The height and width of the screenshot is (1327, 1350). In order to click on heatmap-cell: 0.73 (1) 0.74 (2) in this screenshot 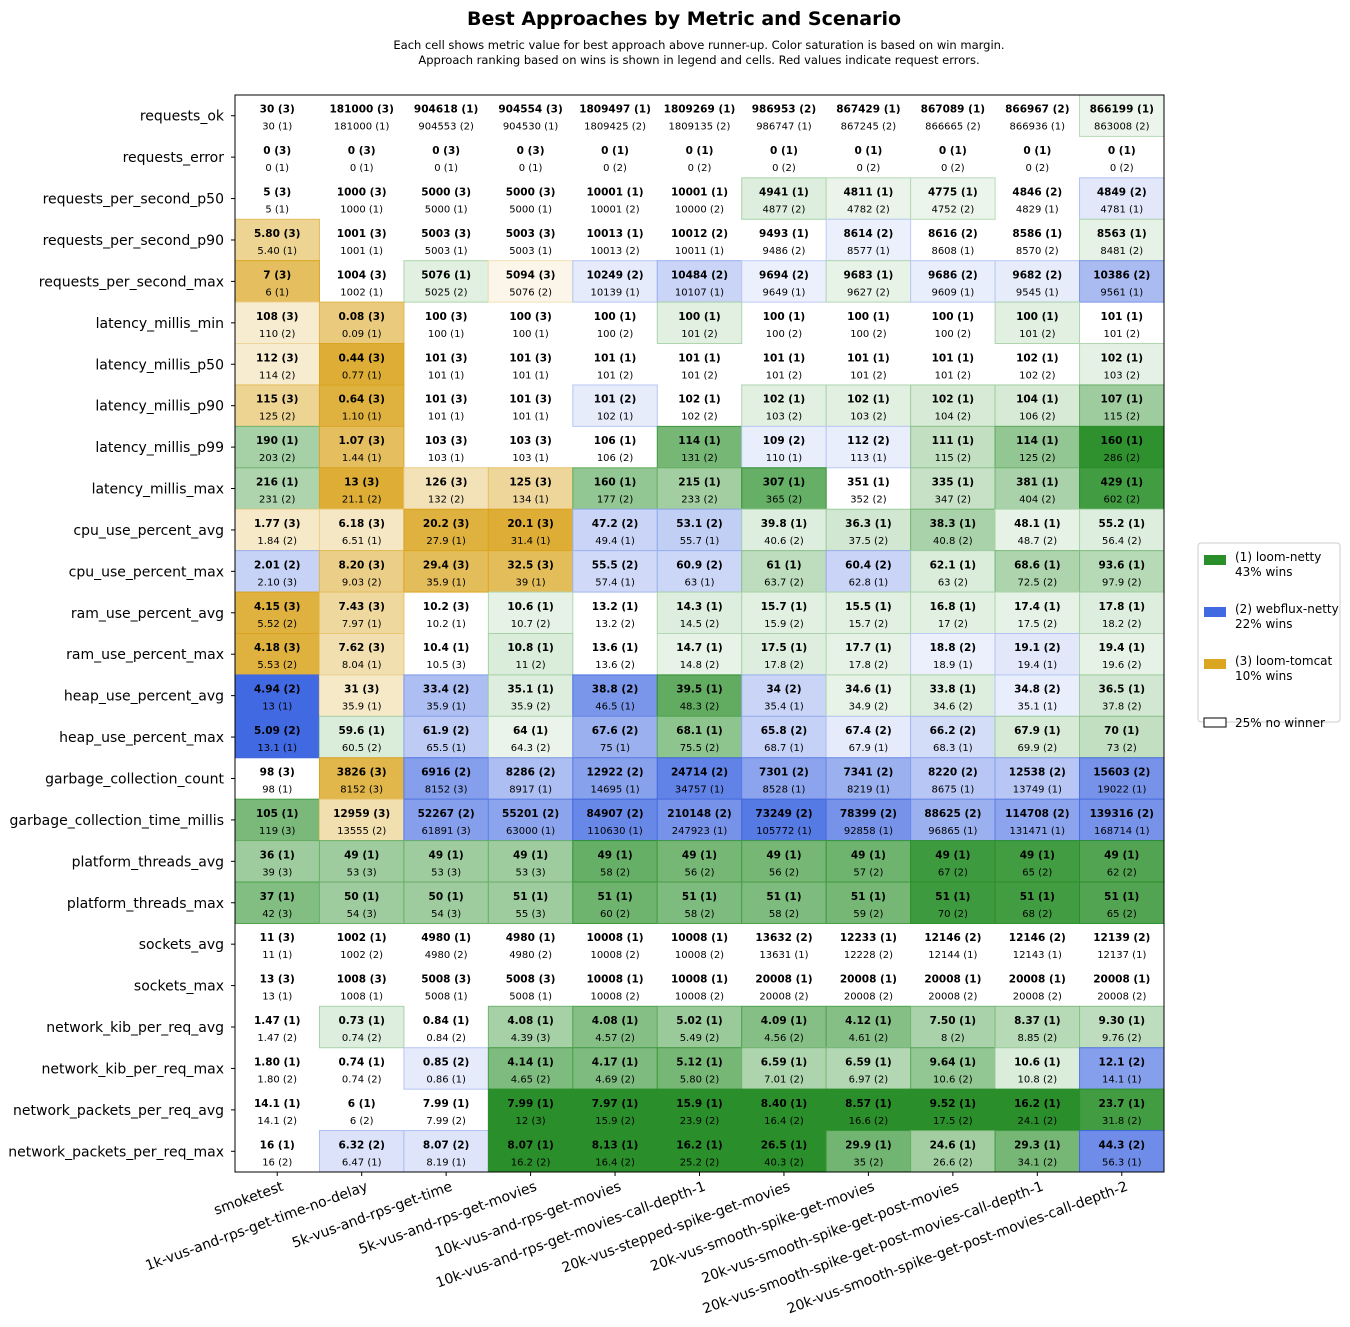, I will do `click(361, 1027)`.